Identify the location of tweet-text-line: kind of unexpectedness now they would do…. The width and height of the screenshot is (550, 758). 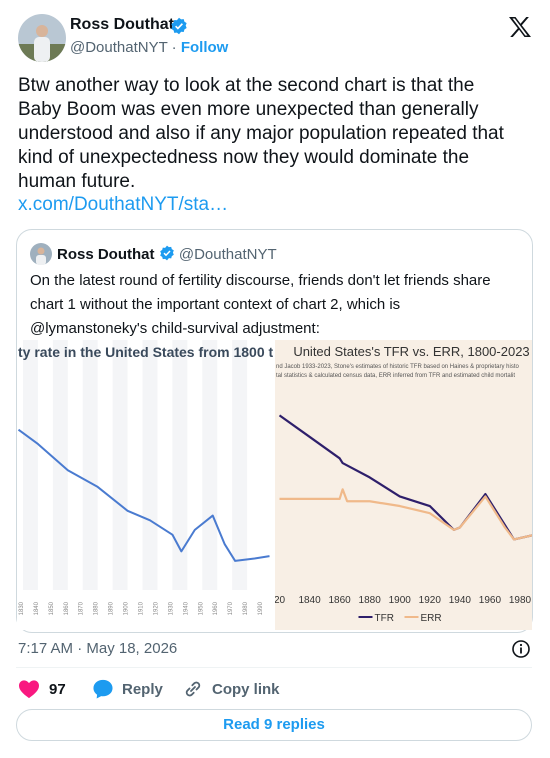
(244, 157).